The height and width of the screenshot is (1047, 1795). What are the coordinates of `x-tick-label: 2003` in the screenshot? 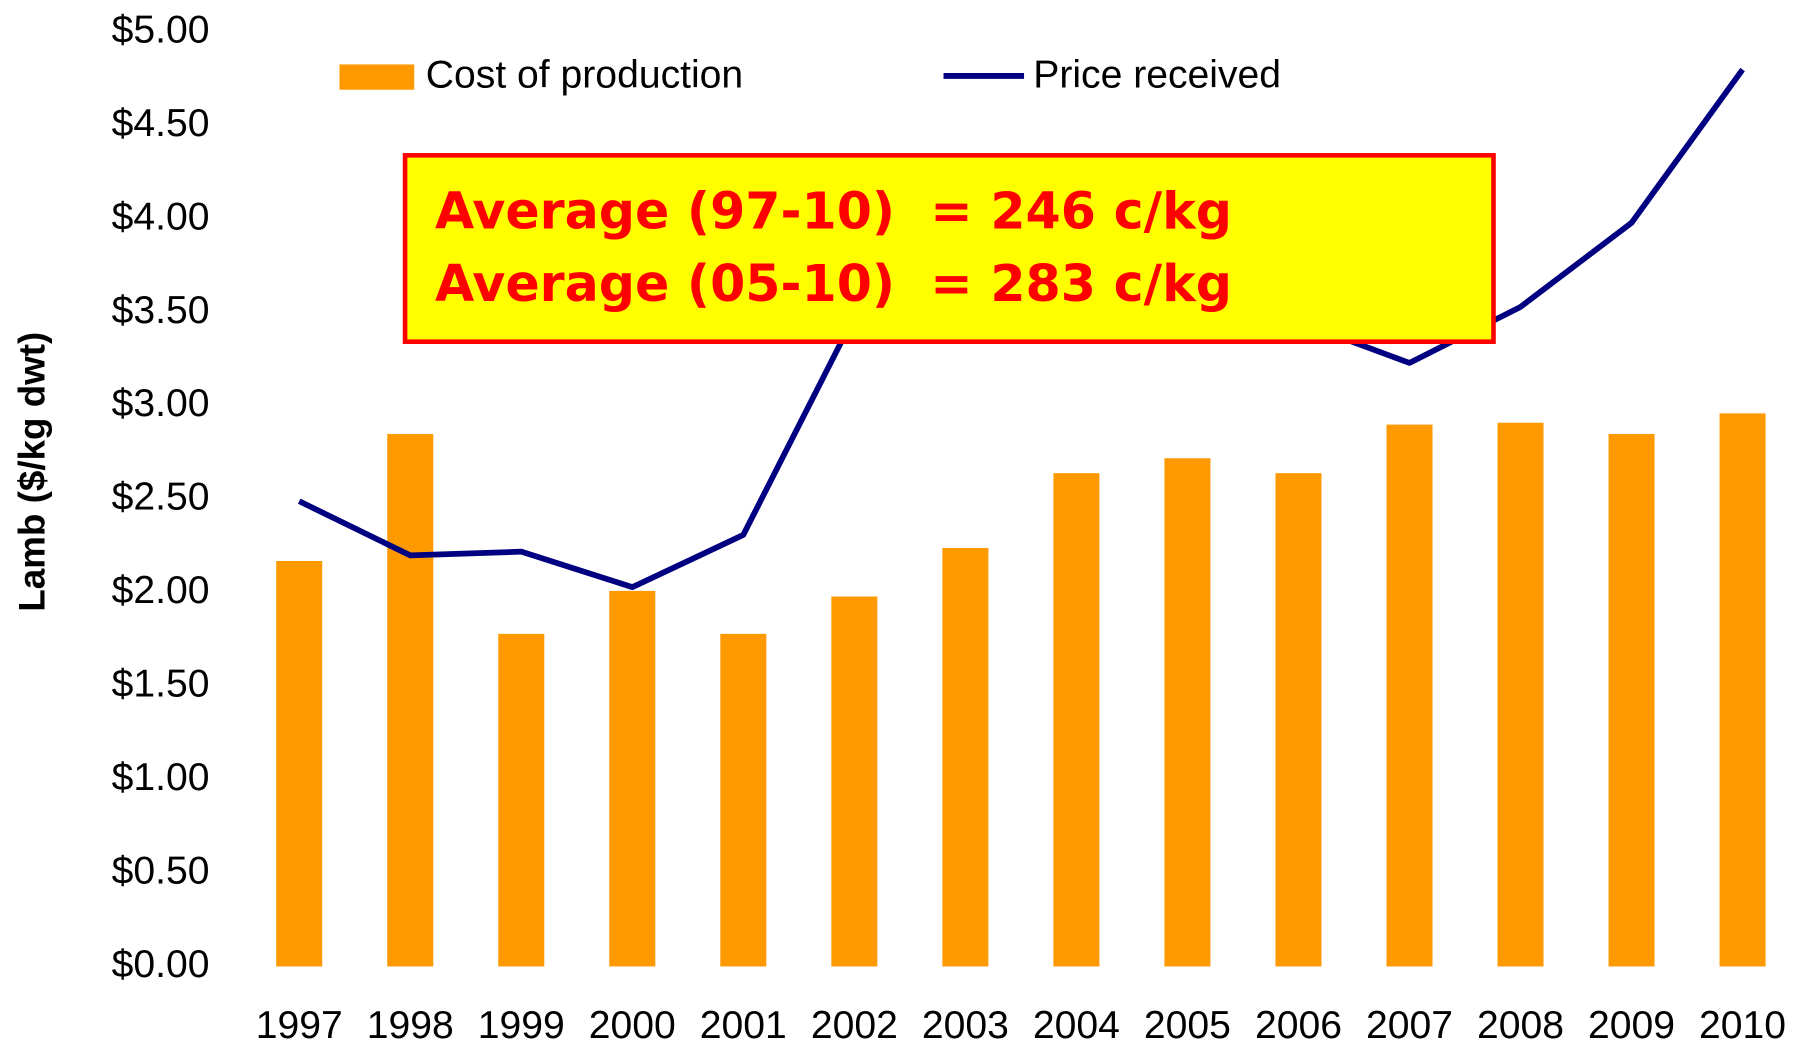 It's located at (965, 1025).